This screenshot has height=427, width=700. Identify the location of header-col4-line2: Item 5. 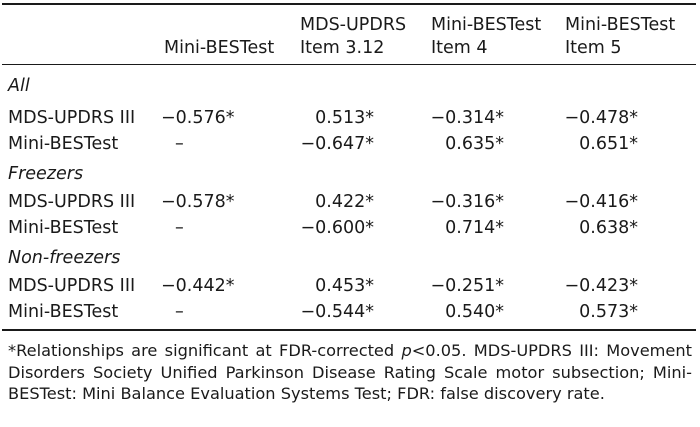
(593, 48).